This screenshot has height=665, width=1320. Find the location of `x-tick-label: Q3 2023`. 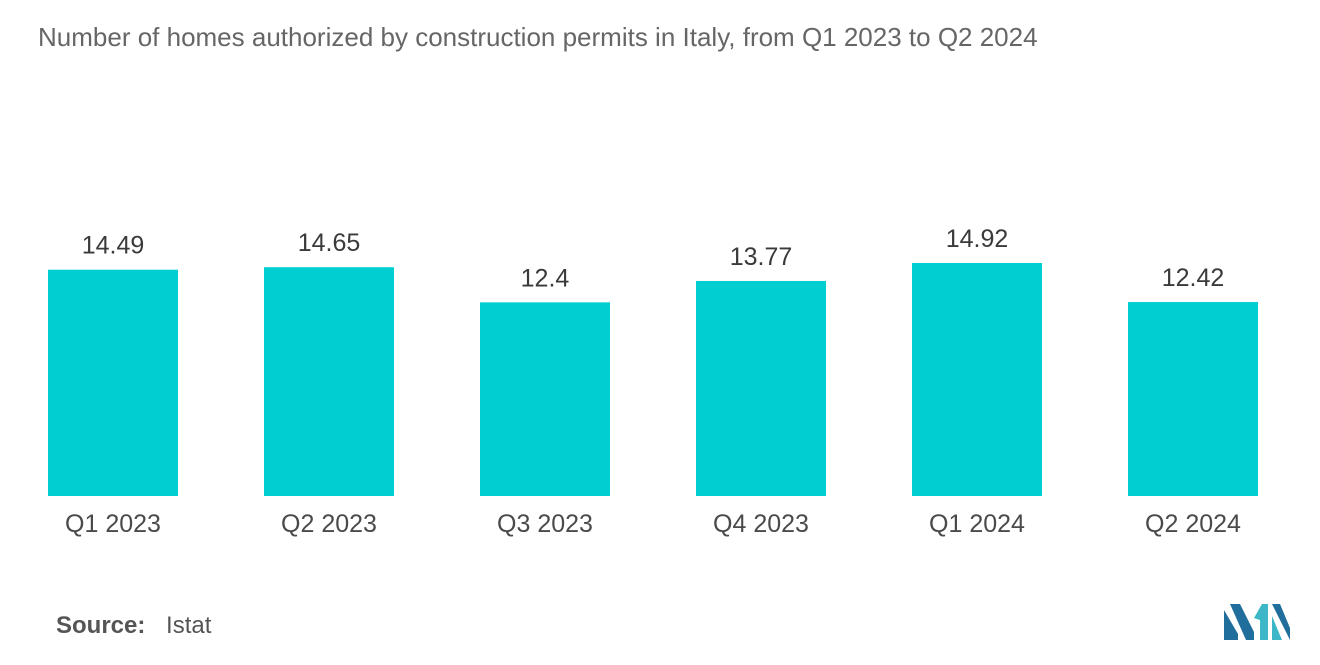

x-tick-label: Q3 2023 is located at coordinates (545, 524).